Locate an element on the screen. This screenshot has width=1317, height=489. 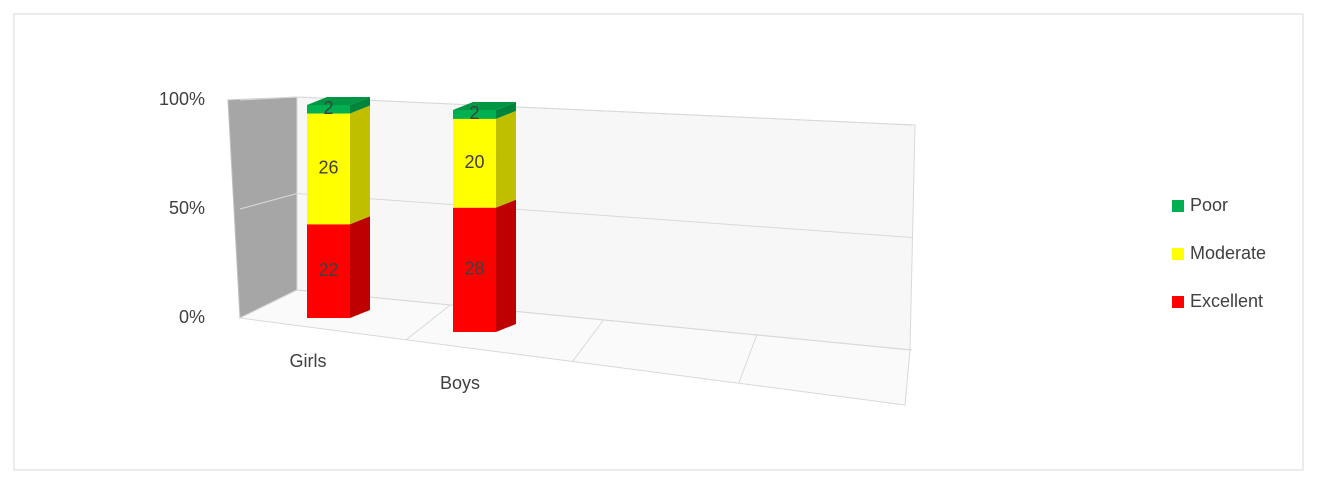
legend-label: Poor is located at coordinates (1209, 205).